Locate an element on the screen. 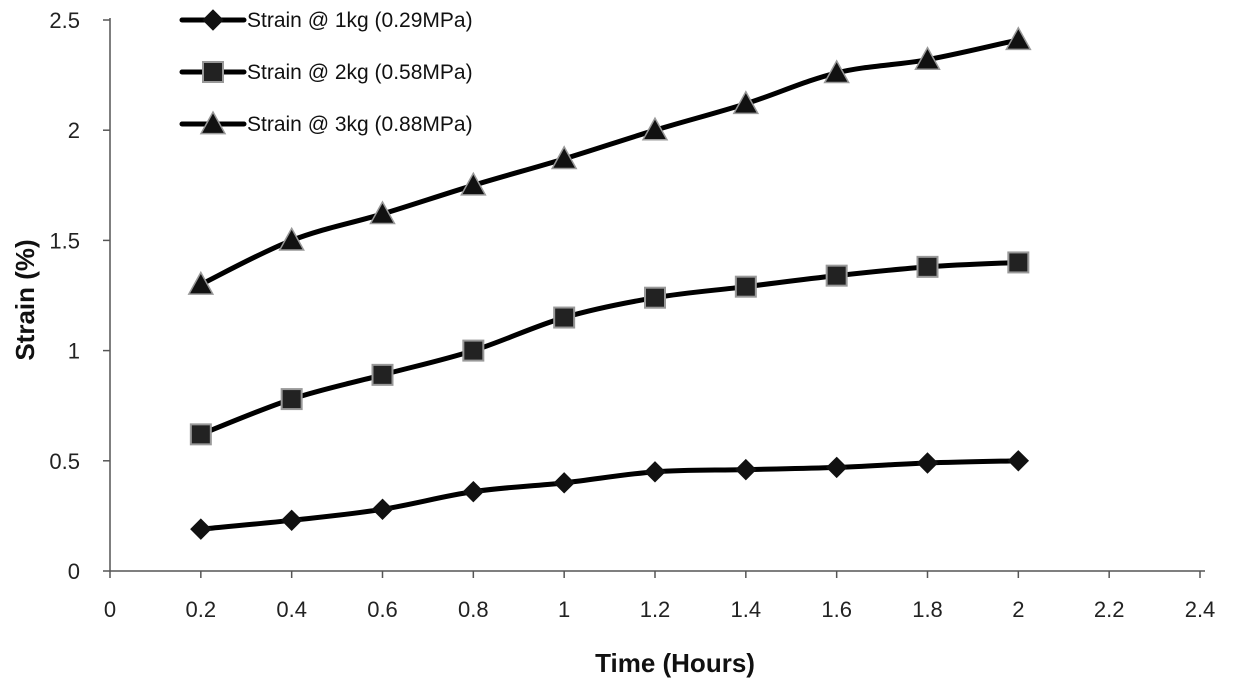 The width and height of the screenshot is (1250, 685). legend-marker-square is located at coordinates (213, 72).